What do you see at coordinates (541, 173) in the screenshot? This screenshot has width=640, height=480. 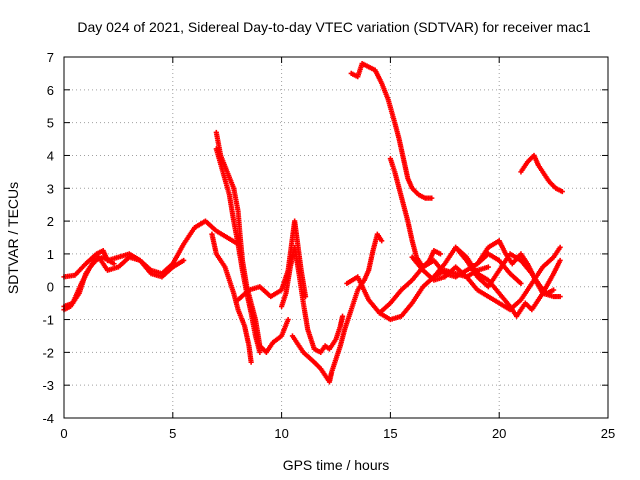 I see `series-arc-r` at bounding box center [541, 173].